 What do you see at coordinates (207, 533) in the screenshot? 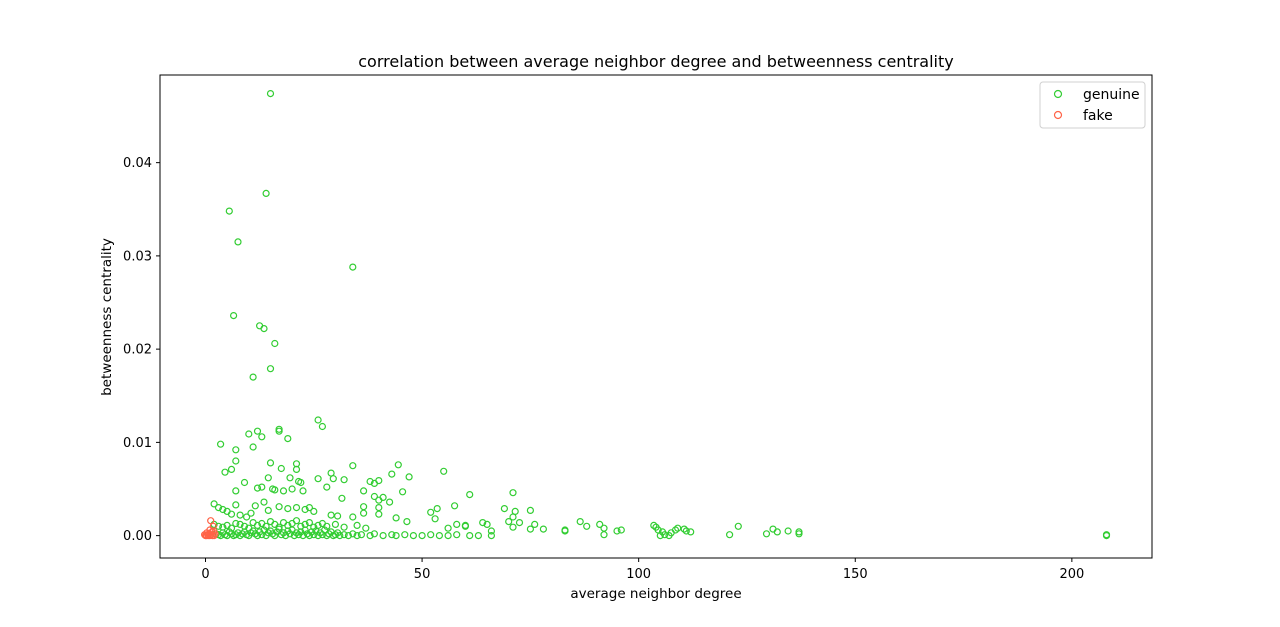
I see `point-fake` at bounding box center [207, 533].